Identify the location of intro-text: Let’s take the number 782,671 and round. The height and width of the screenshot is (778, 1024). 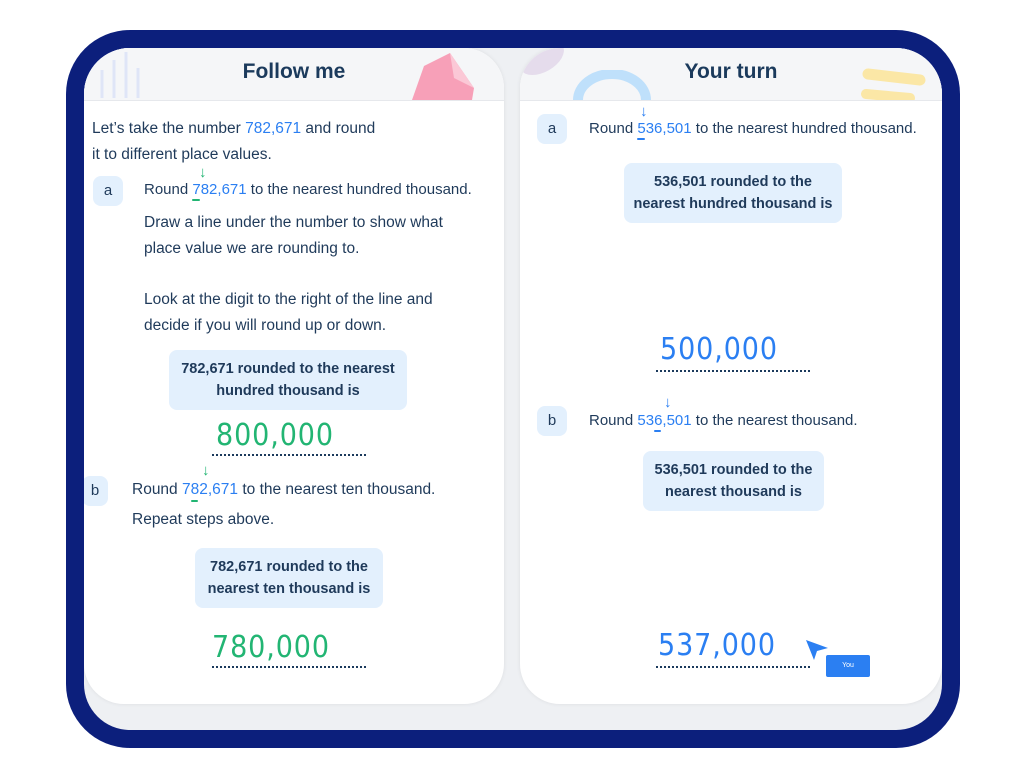
(233, 129).